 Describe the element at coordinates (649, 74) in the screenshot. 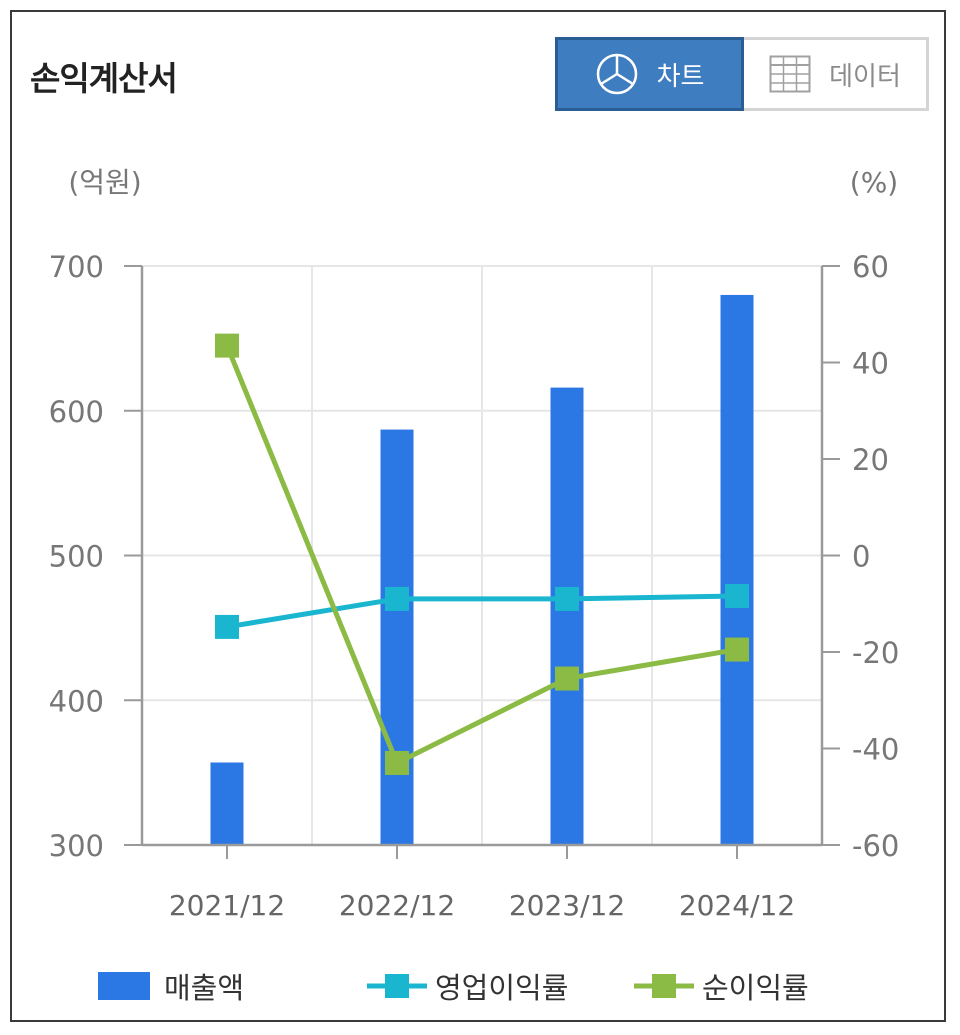

I see `chart-view-button: 차트` at that location.